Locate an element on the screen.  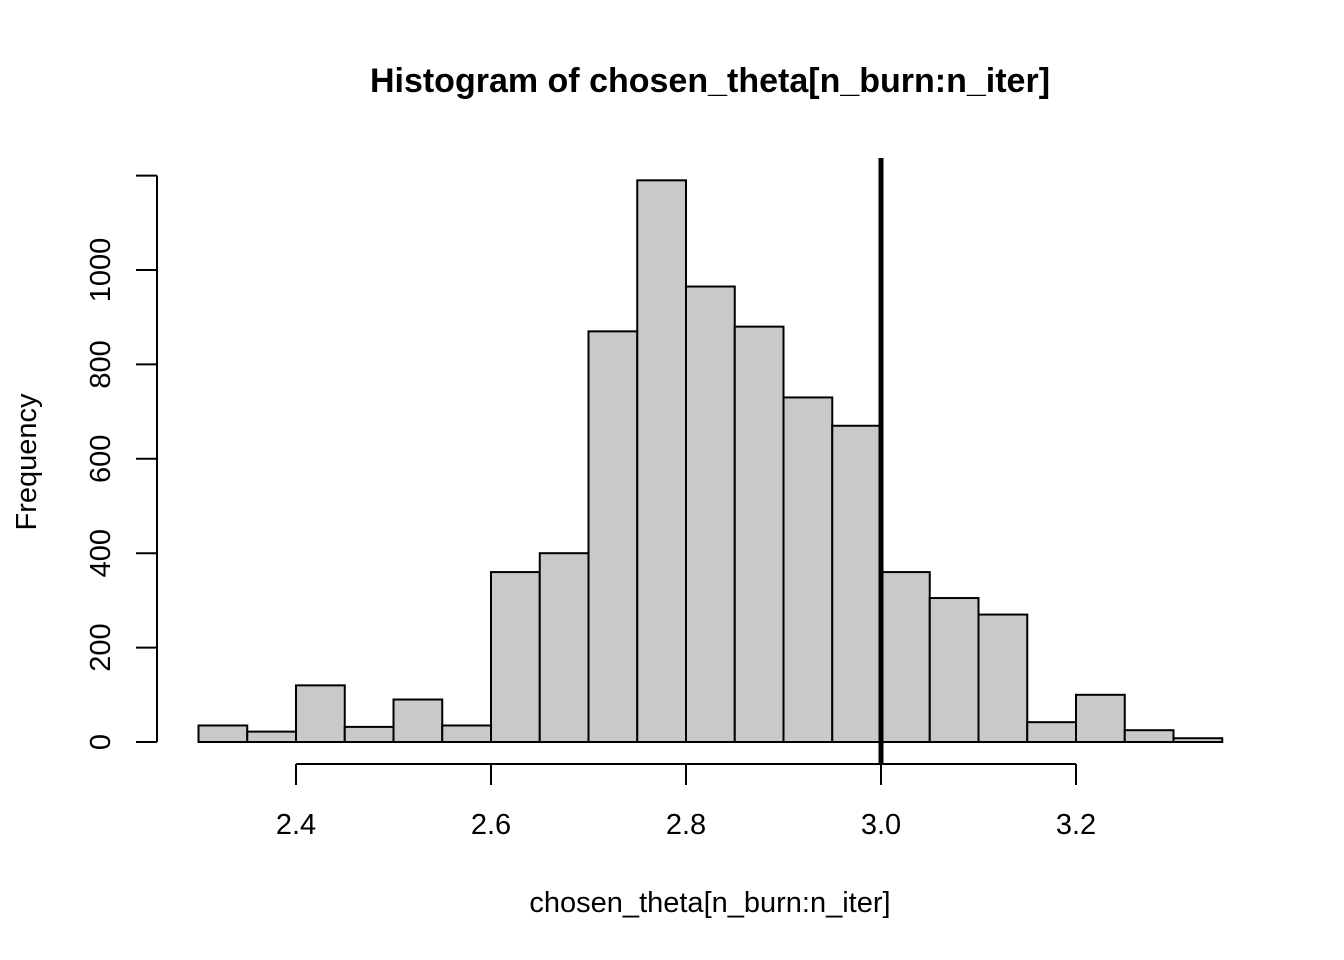
x-axis-label: chosen_theta[n_burn:n_iter] is located at coordinates (709, 903).